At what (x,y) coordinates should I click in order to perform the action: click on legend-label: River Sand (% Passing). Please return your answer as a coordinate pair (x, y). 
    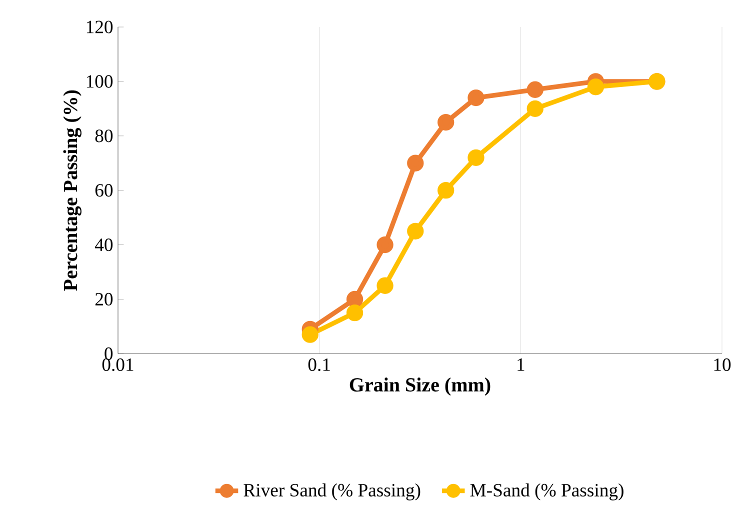
    Looking at the image, I should click on (332, 491).